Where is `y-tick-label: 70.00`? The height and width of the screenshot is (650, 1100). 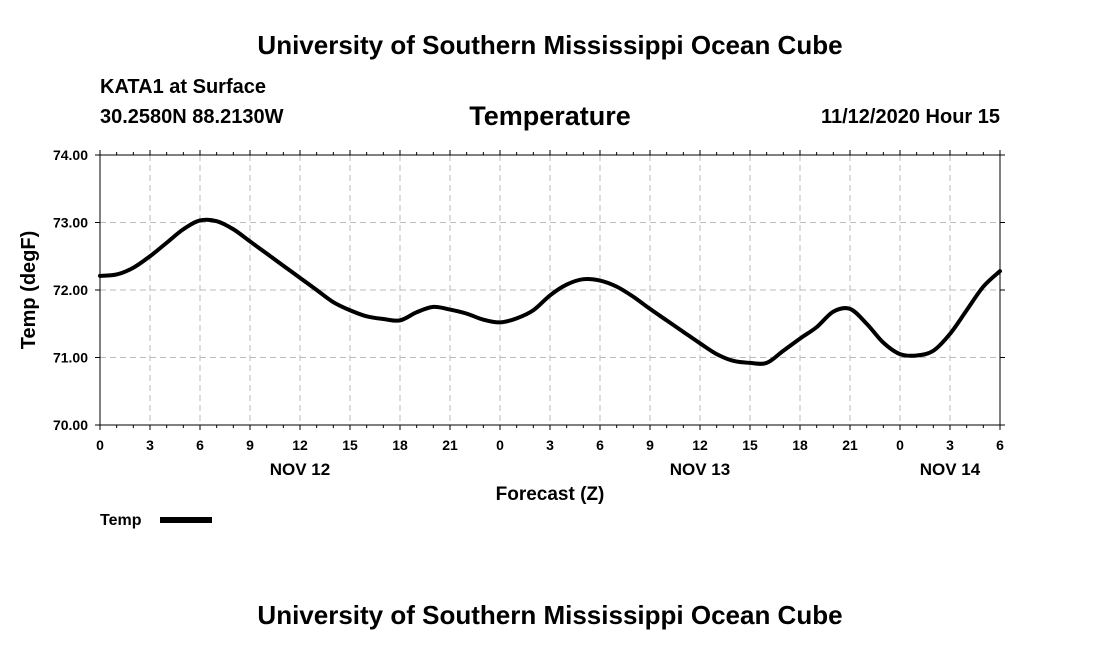
y-tick-label: 70.00 is located at coordinates (70, 425).